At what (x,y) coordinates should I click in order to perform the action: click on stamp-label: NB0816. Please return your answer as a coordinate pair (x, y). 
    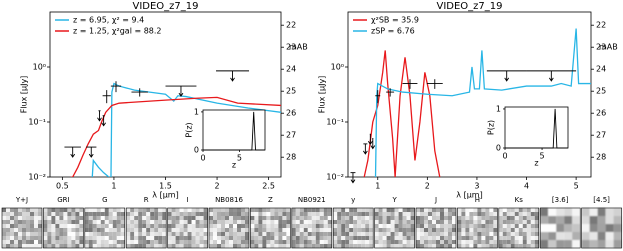
    Looking at the image, I should click on (229, 200).